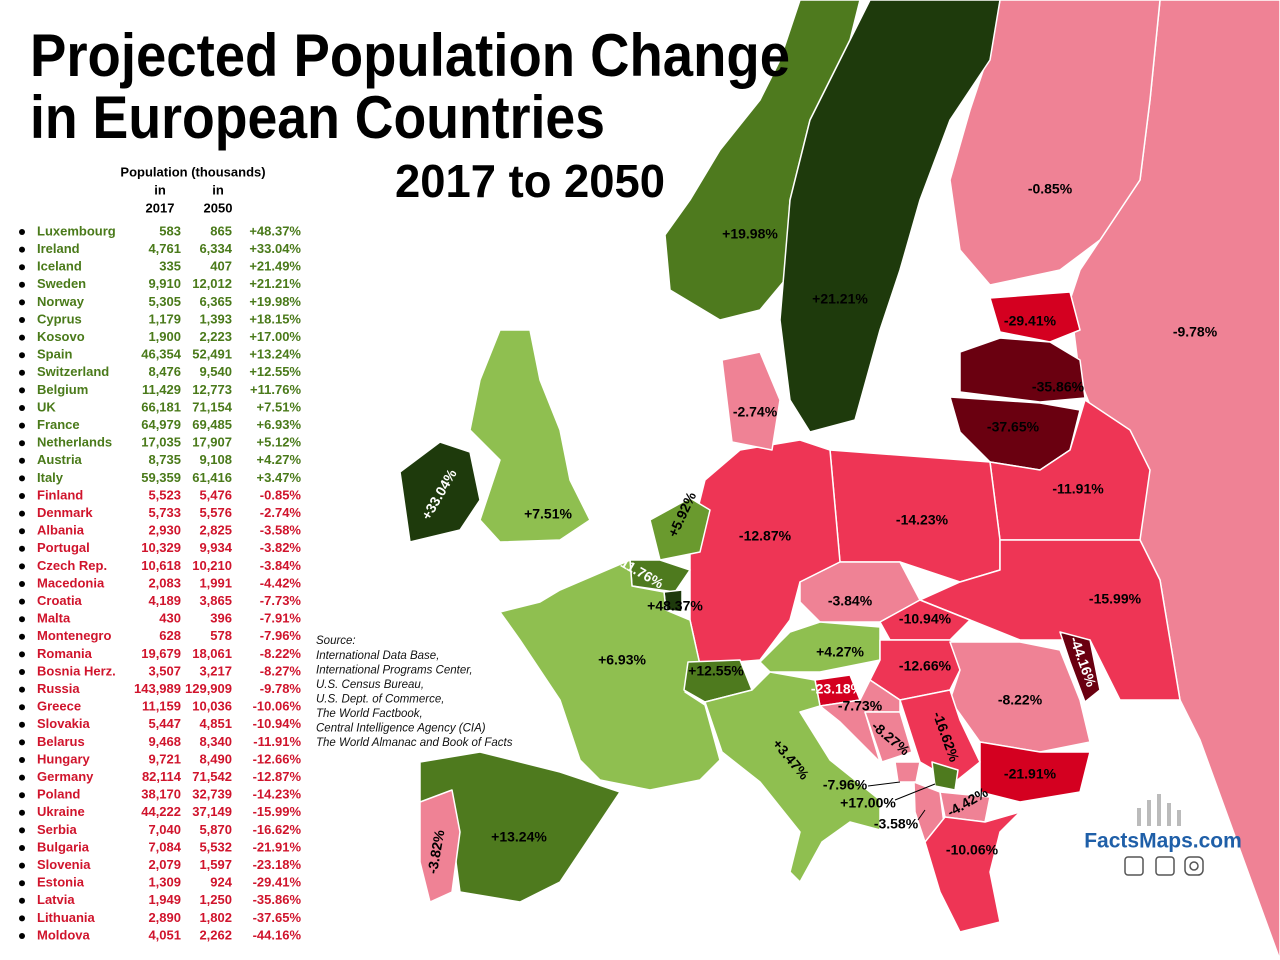  I want to click on population-2017: 46,354, so click(161, 354).